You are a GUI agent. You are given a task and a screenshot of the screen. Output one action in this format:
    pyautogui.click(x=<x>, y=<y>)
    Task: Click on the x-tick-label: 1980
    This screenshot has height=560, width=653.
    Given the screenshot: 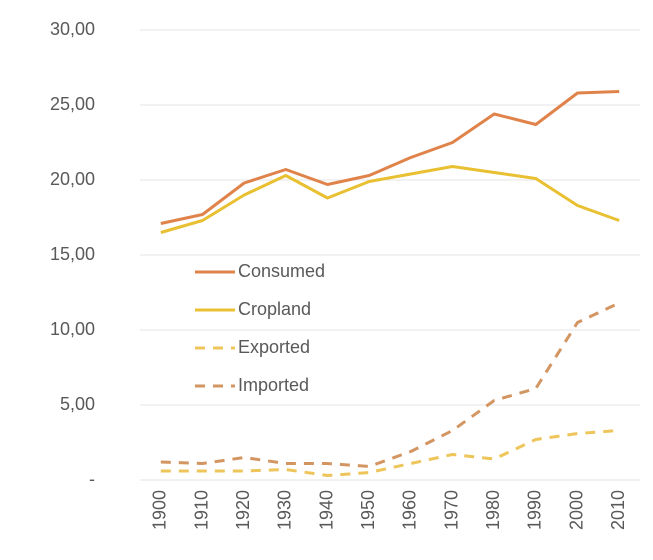 What is the action you would take?
    pyautogui.click(x=493, y=510)
    